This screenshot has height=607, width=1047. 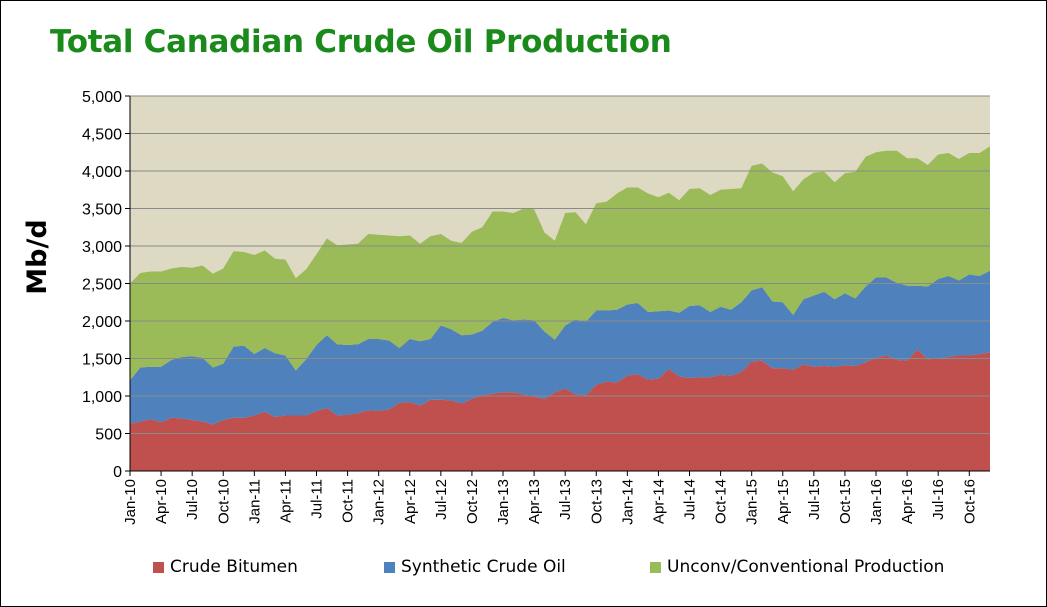 What do you see at coordinates (102, 360) in the screenshot?
I see `y-tick-label: 1,500` at bounding box center [102, 360].